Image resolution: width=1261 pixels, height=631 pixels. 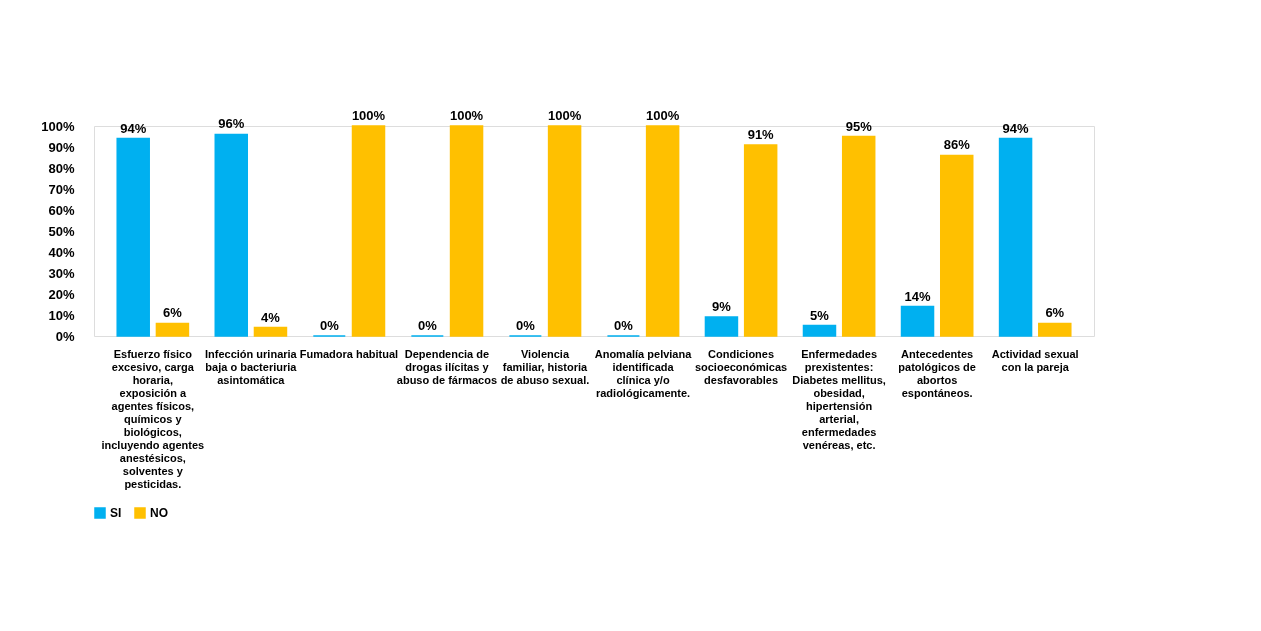 What do you see at coordinates (61, 168) in the screenshot?
I see `y-tick-label: 80%` at bounding box center [61, 168].